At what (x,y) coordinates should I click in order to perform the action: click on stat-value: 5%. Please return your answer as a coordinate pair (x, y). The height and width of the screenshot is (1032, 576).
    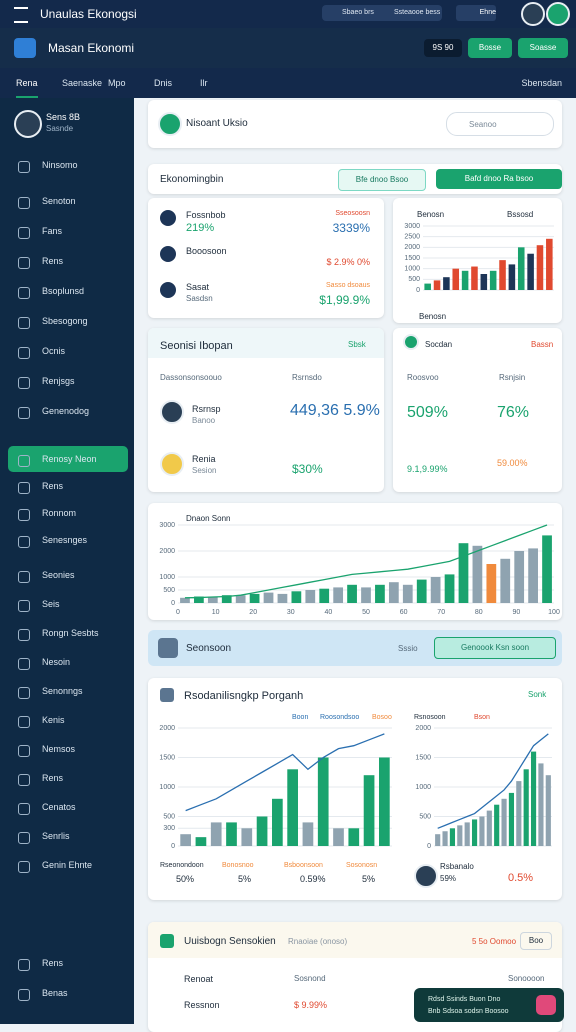
    Looking at the image, I should click on (245, 879).